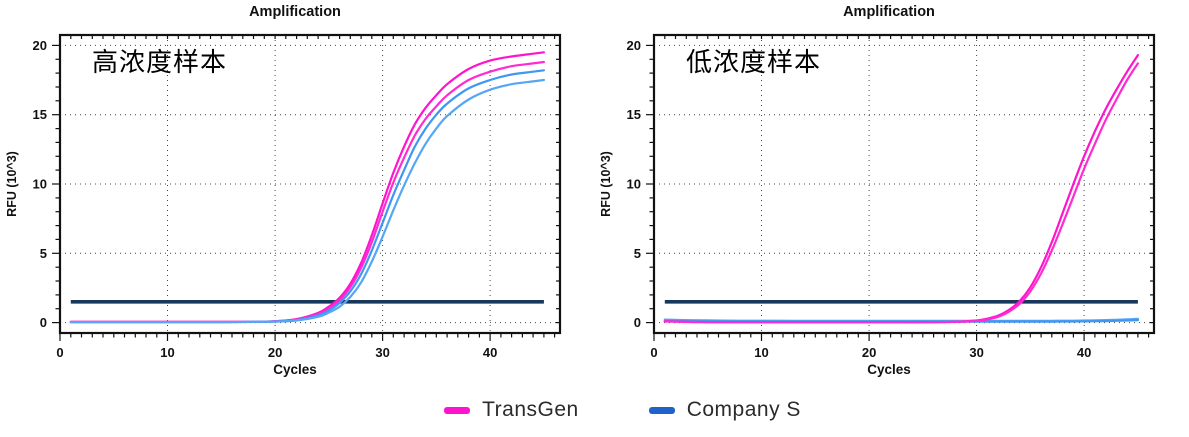  What do you see at coordinates (457, 410) in the screenshot?
I see `transgen-color-swatch` at bounding box center [457, 410].